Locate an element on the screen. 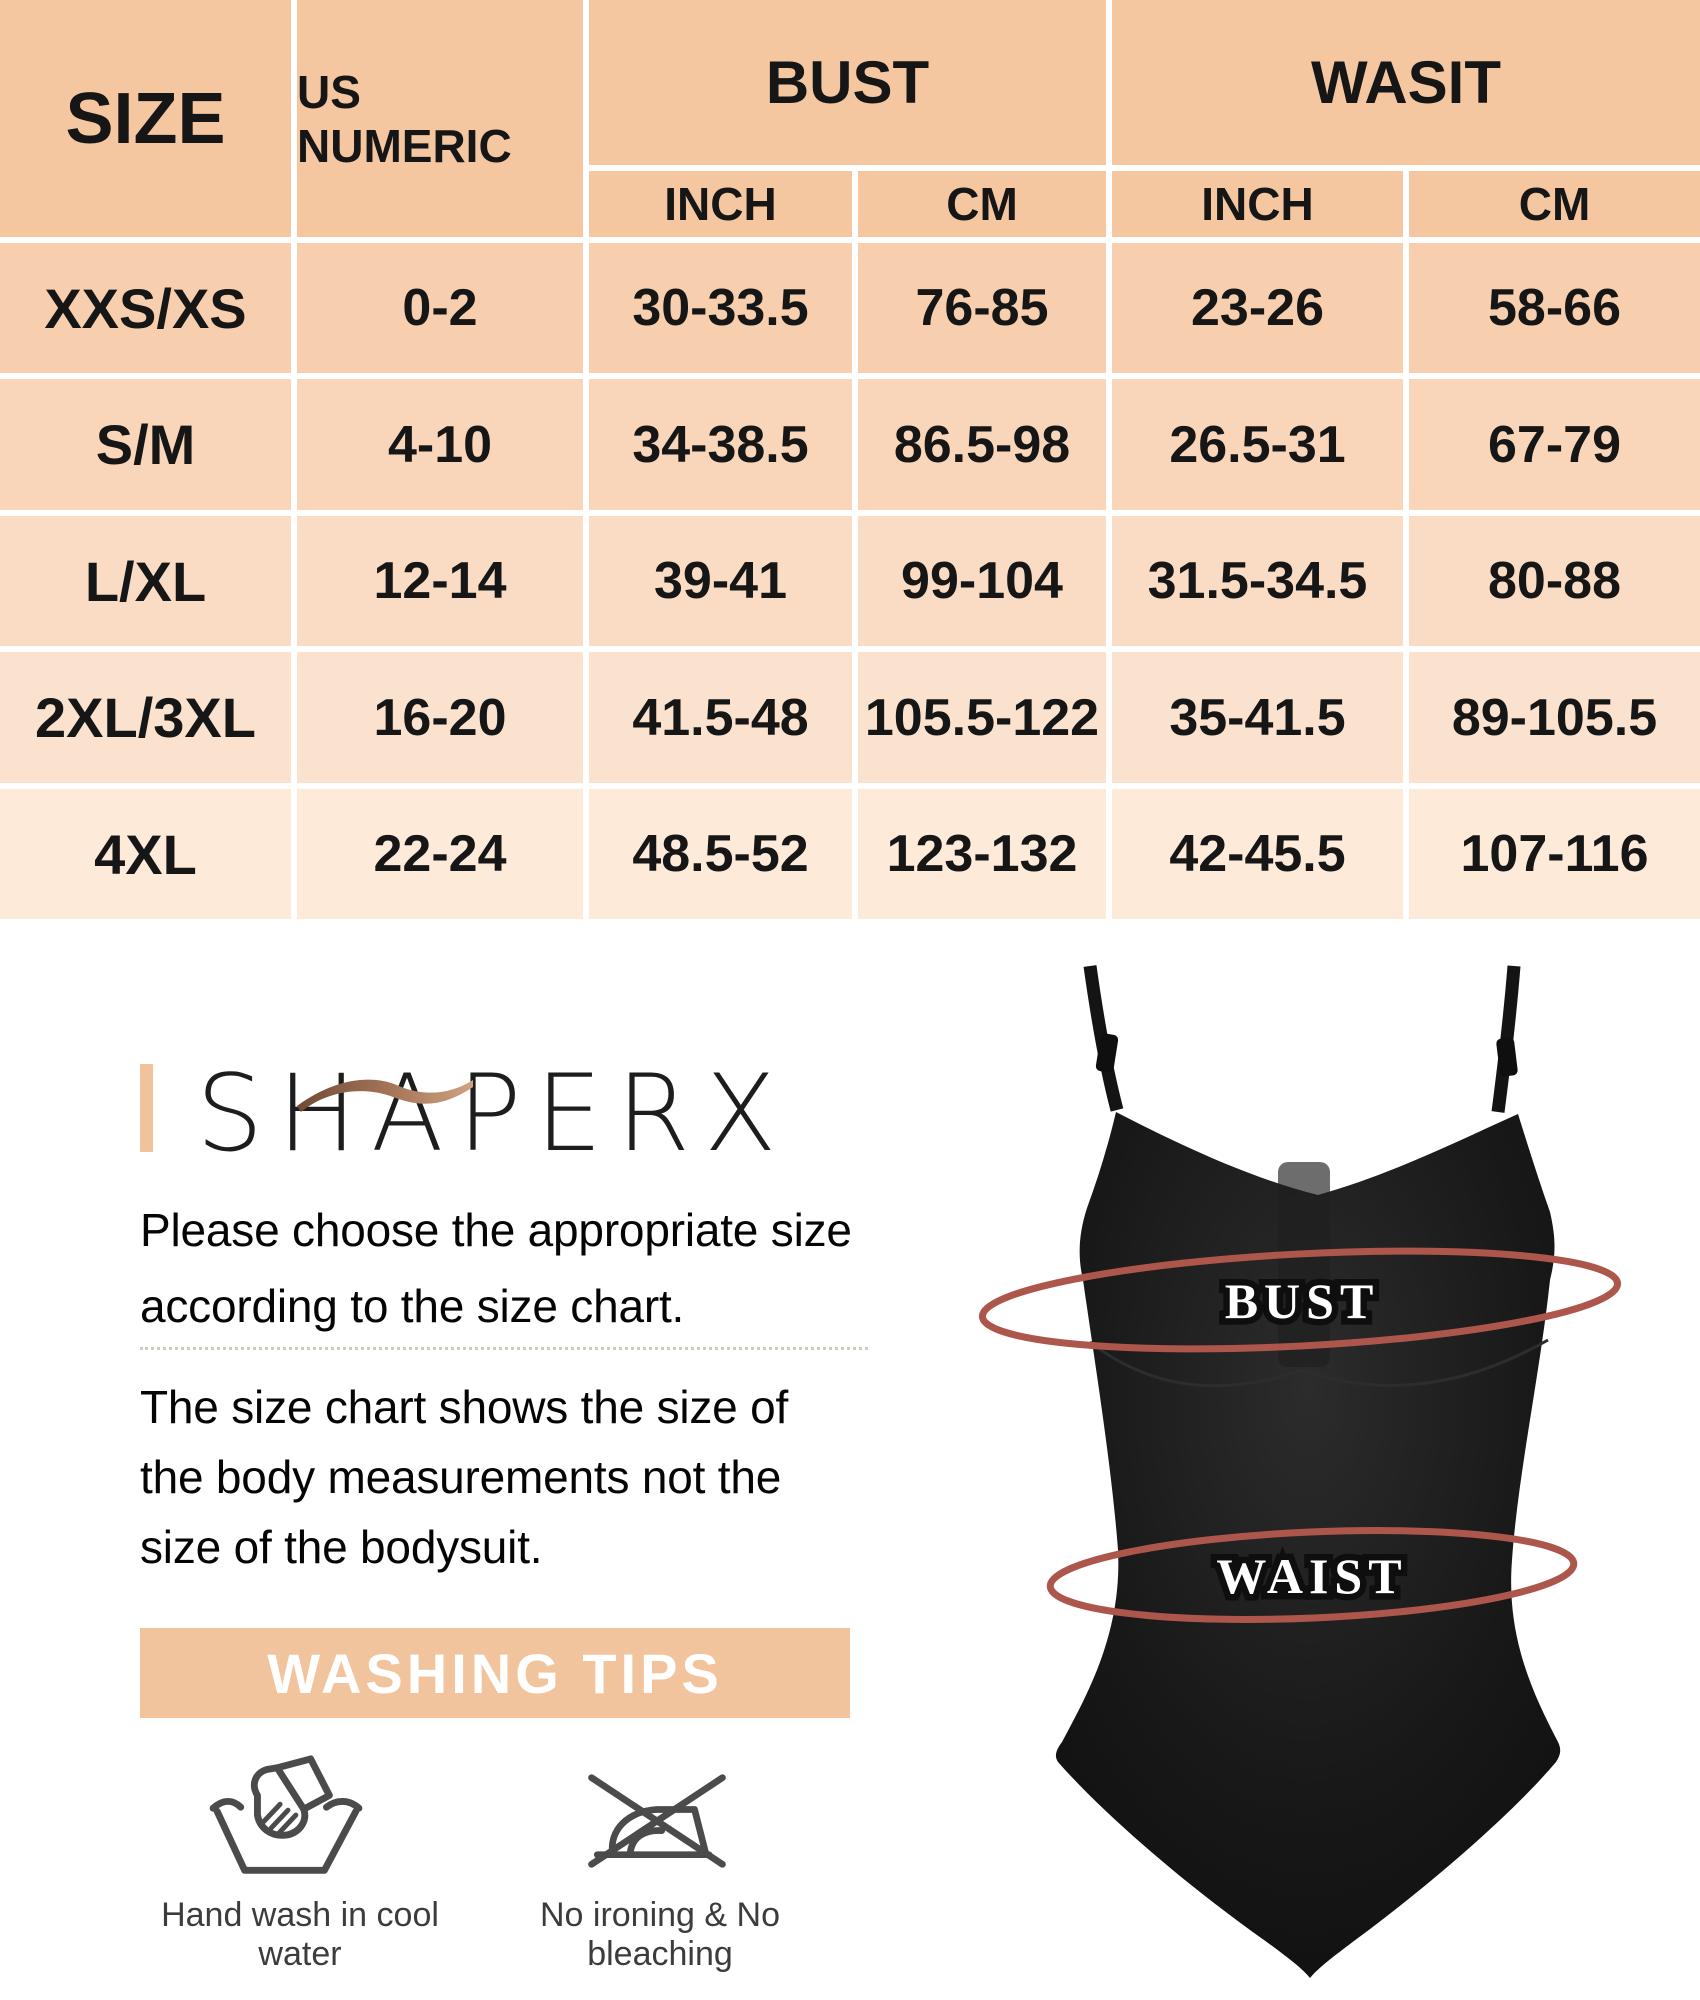  table-row-bust-cm: 105.5-122 is located at coordinates (982, 717).